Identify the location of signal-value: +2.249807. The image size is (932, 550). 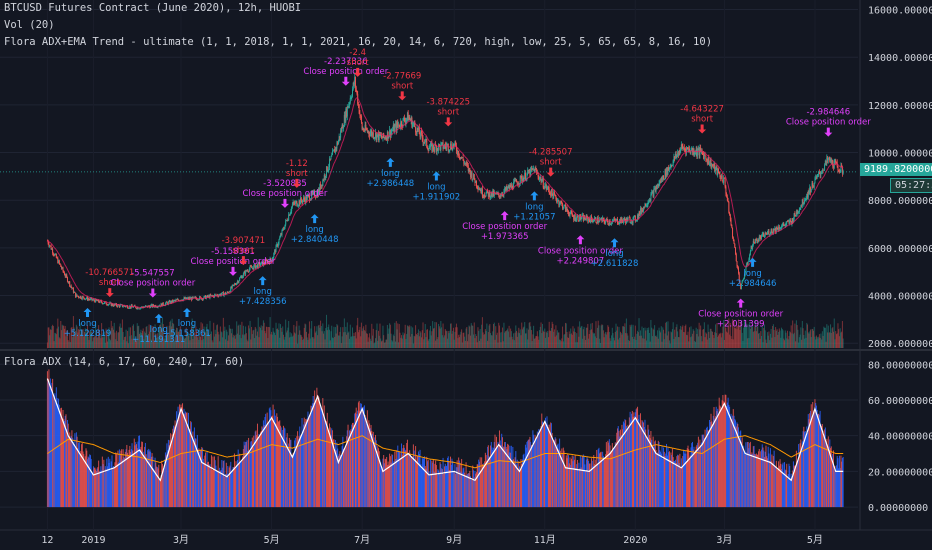
(581, 261).